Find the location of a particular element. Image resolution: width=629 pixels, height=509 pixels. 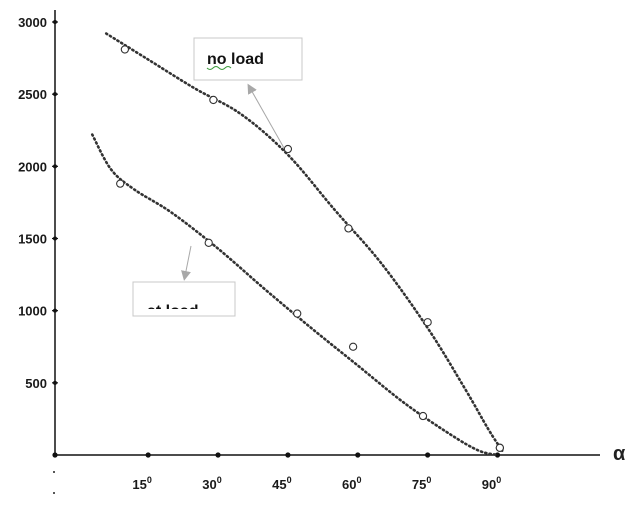

legend-at-load-box is located at coordinates (184, 299).